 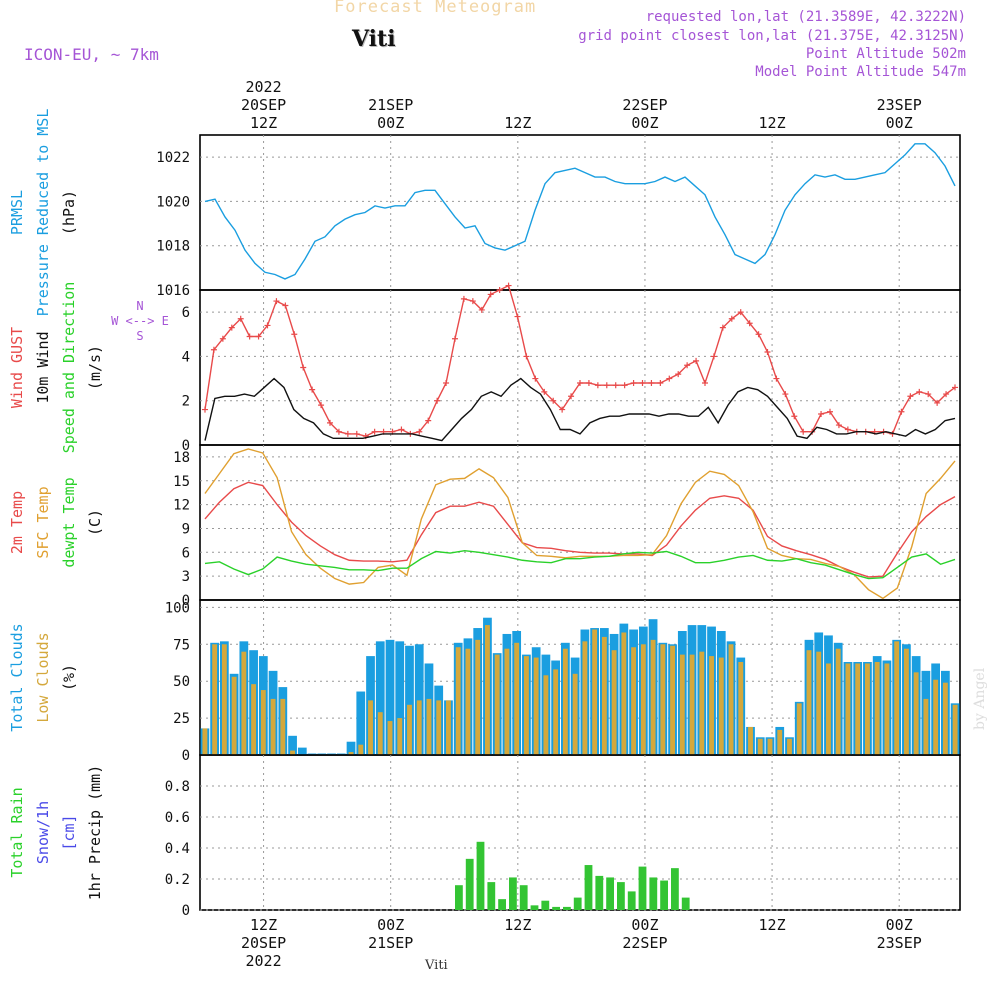 What do you see at coordinates (264, 961) in the screenshot?
I see `bottom-time-label: 2022` at bounding box center [264, 961].